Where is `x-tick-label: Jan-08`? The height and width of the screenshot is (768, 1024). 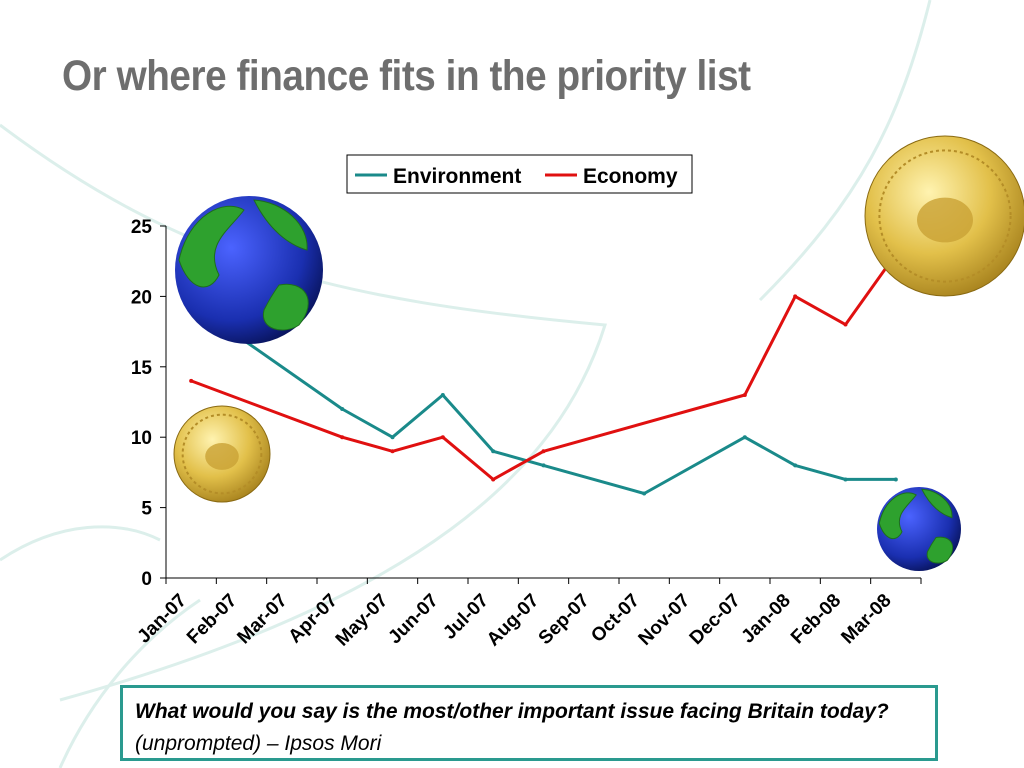 x-tick-label: Jan-08 is located at coordinates (766, 618).